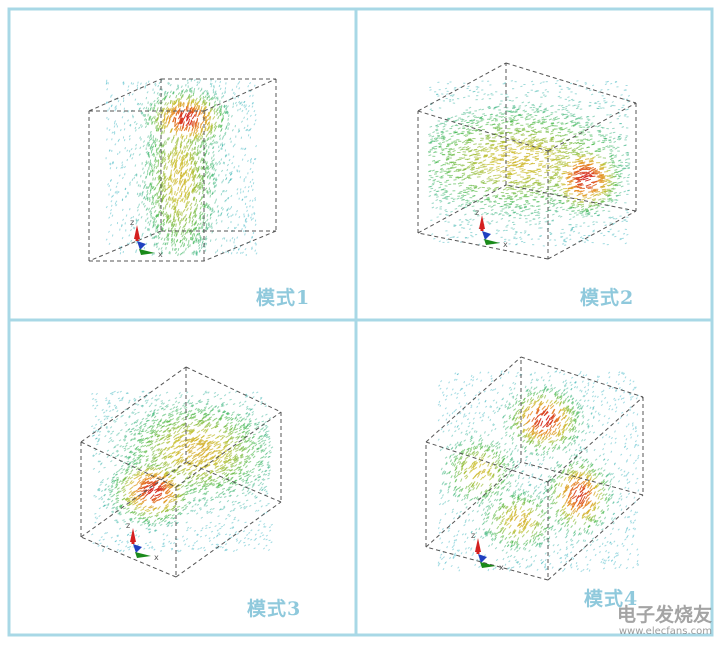  Describe the element at coordinates (607, 296) in the screenshot. I see `mode-label-2: 模式2` at that location.